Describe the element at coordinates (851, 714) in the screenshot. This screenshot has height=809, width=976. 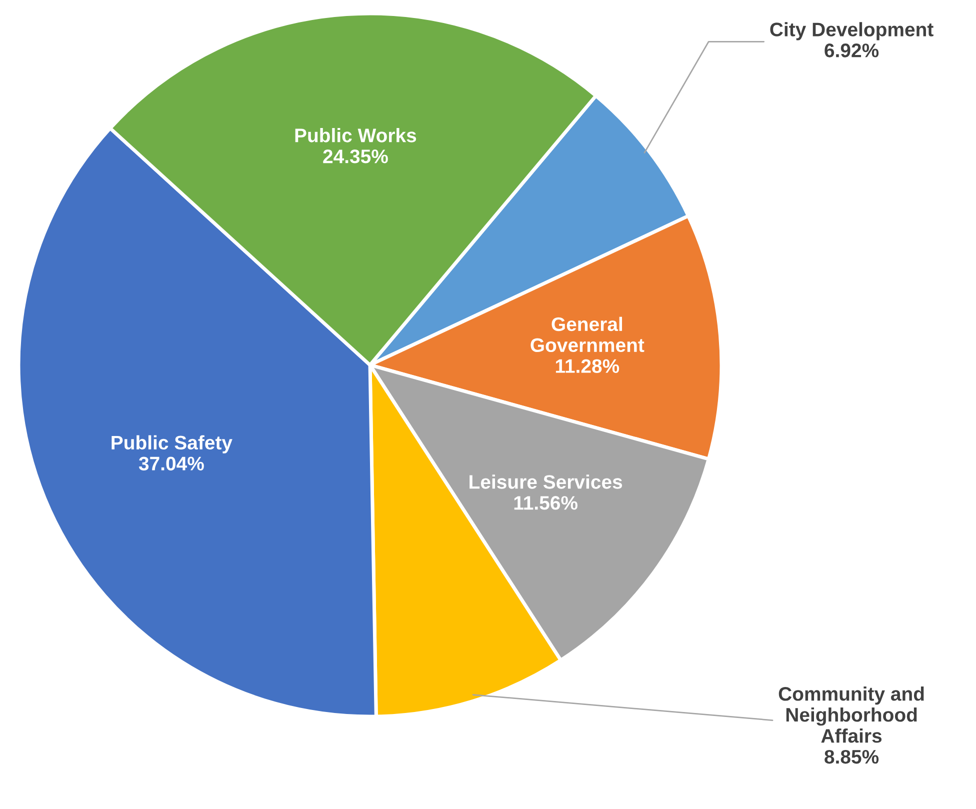
I see `slice-label: Community and Neighborhood Affairs` at that location.